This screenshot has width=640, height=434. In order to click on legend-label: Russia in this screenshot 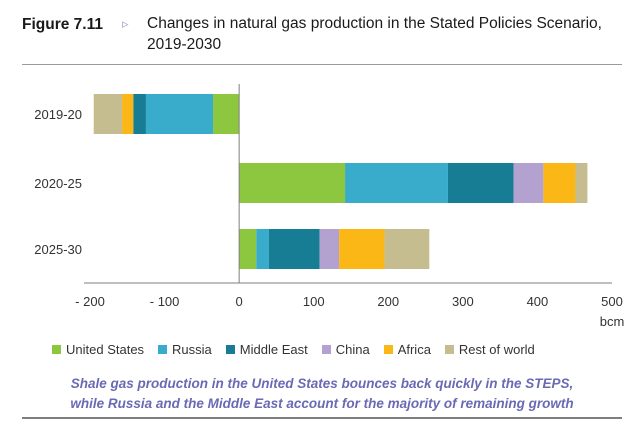, I will do `click(192, 349)`.